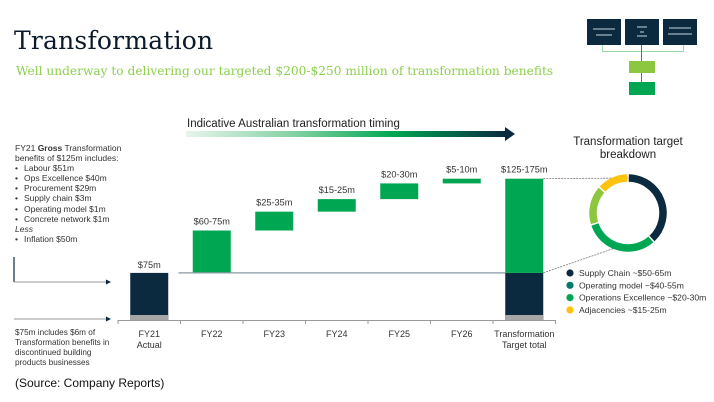 The image size is (714, 402). Describe the element at coordinates (68, 188) in the screenshot. I see `list-item: Procurement $29m` at that location.